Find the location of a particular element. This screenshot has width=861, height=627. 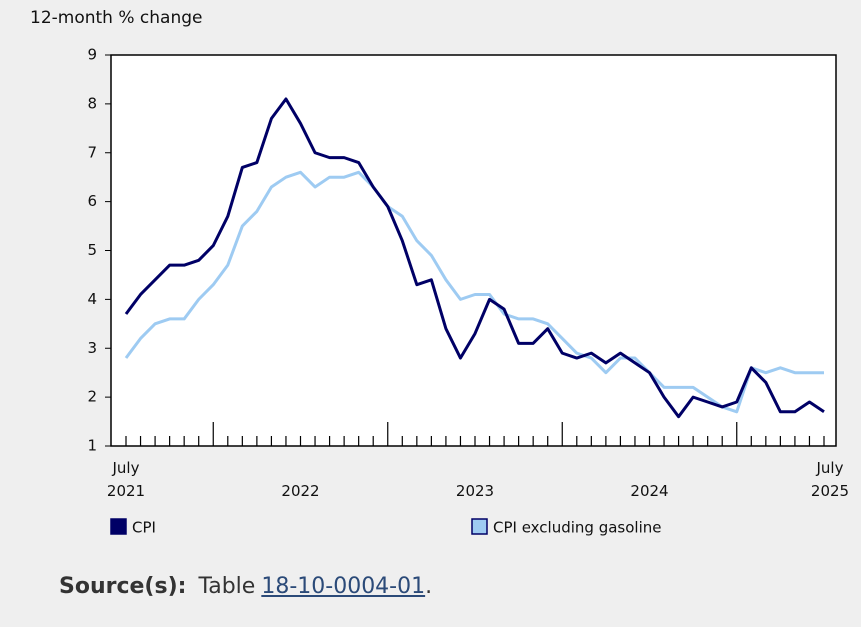

x-tick-label: 2023 is located at coordinates (475, 491).